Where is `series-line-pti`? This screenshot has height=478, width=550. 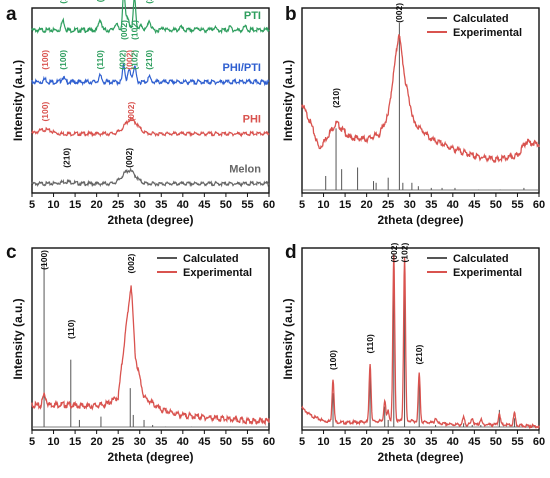
series-line-pti is located at coordinates (150, 17).